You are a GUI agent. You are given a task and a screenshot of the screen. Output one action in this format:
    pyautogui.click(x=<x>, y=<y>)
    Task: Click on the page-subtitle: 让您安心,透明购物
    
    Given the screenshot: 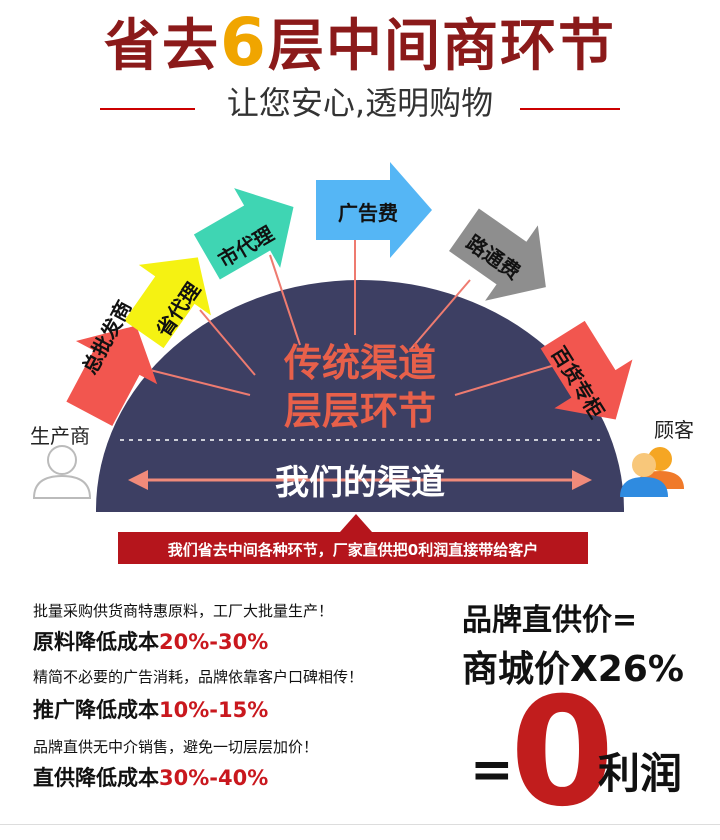 What is the action you would take?
    pyautogui.click(x=360, y=103)
    